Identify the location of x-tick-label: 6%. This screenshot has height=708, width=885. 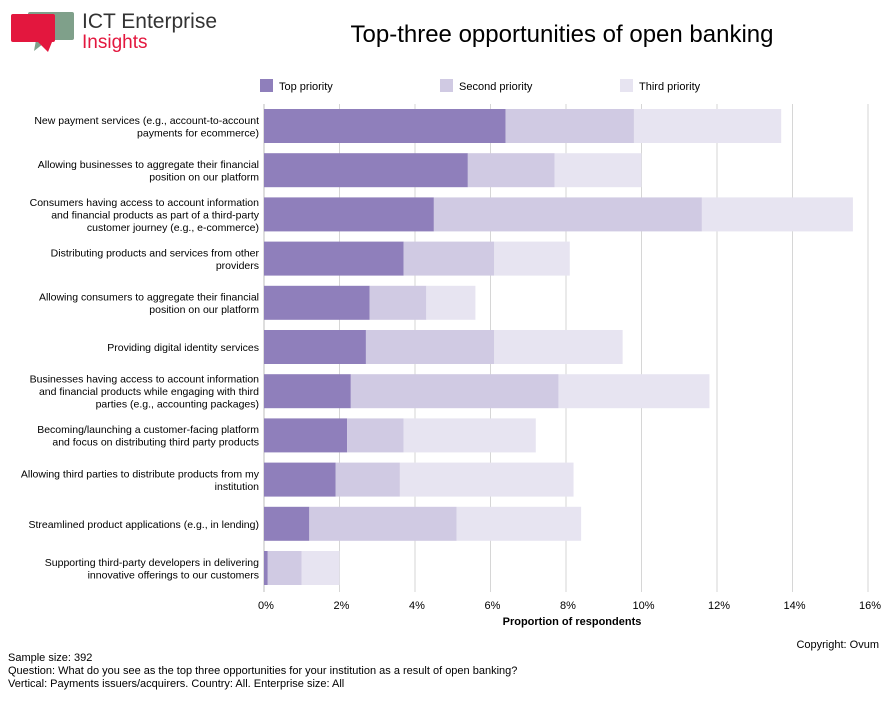
(493, 606).